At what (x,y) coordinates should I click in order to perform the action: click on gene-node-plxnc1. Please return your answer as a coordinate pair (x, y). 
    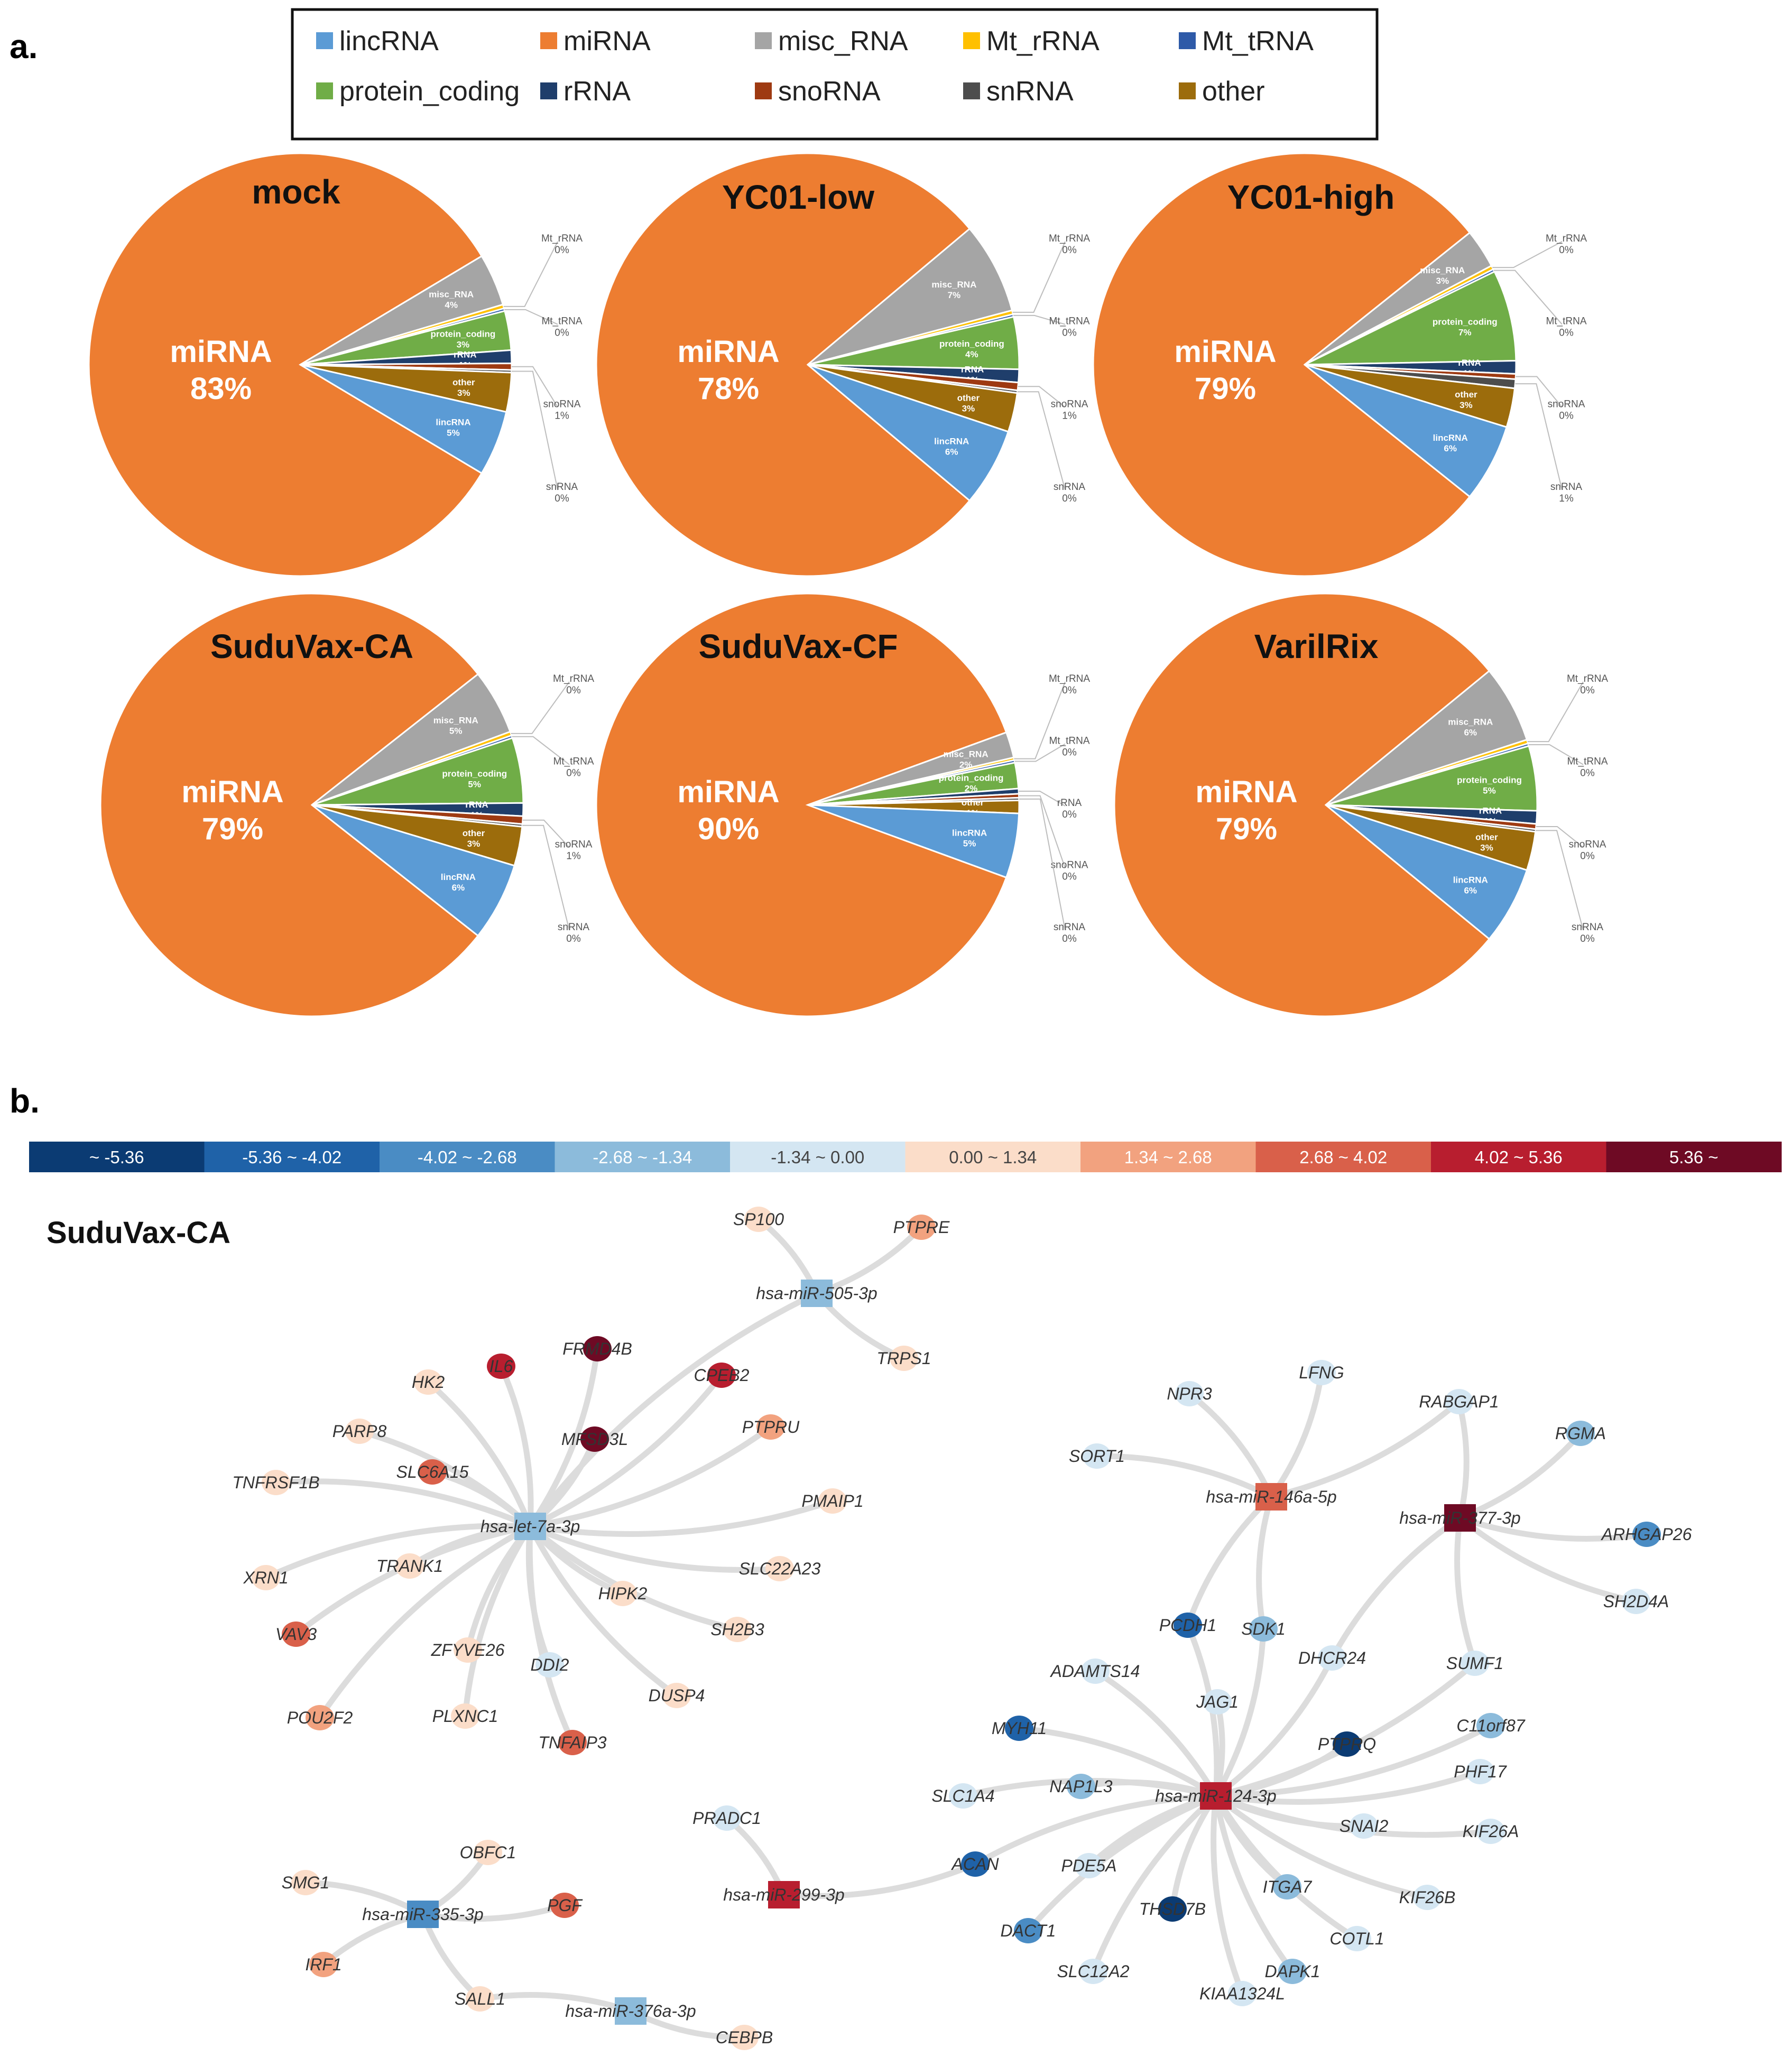
    Looking at the image, I should click on (465, 1716).